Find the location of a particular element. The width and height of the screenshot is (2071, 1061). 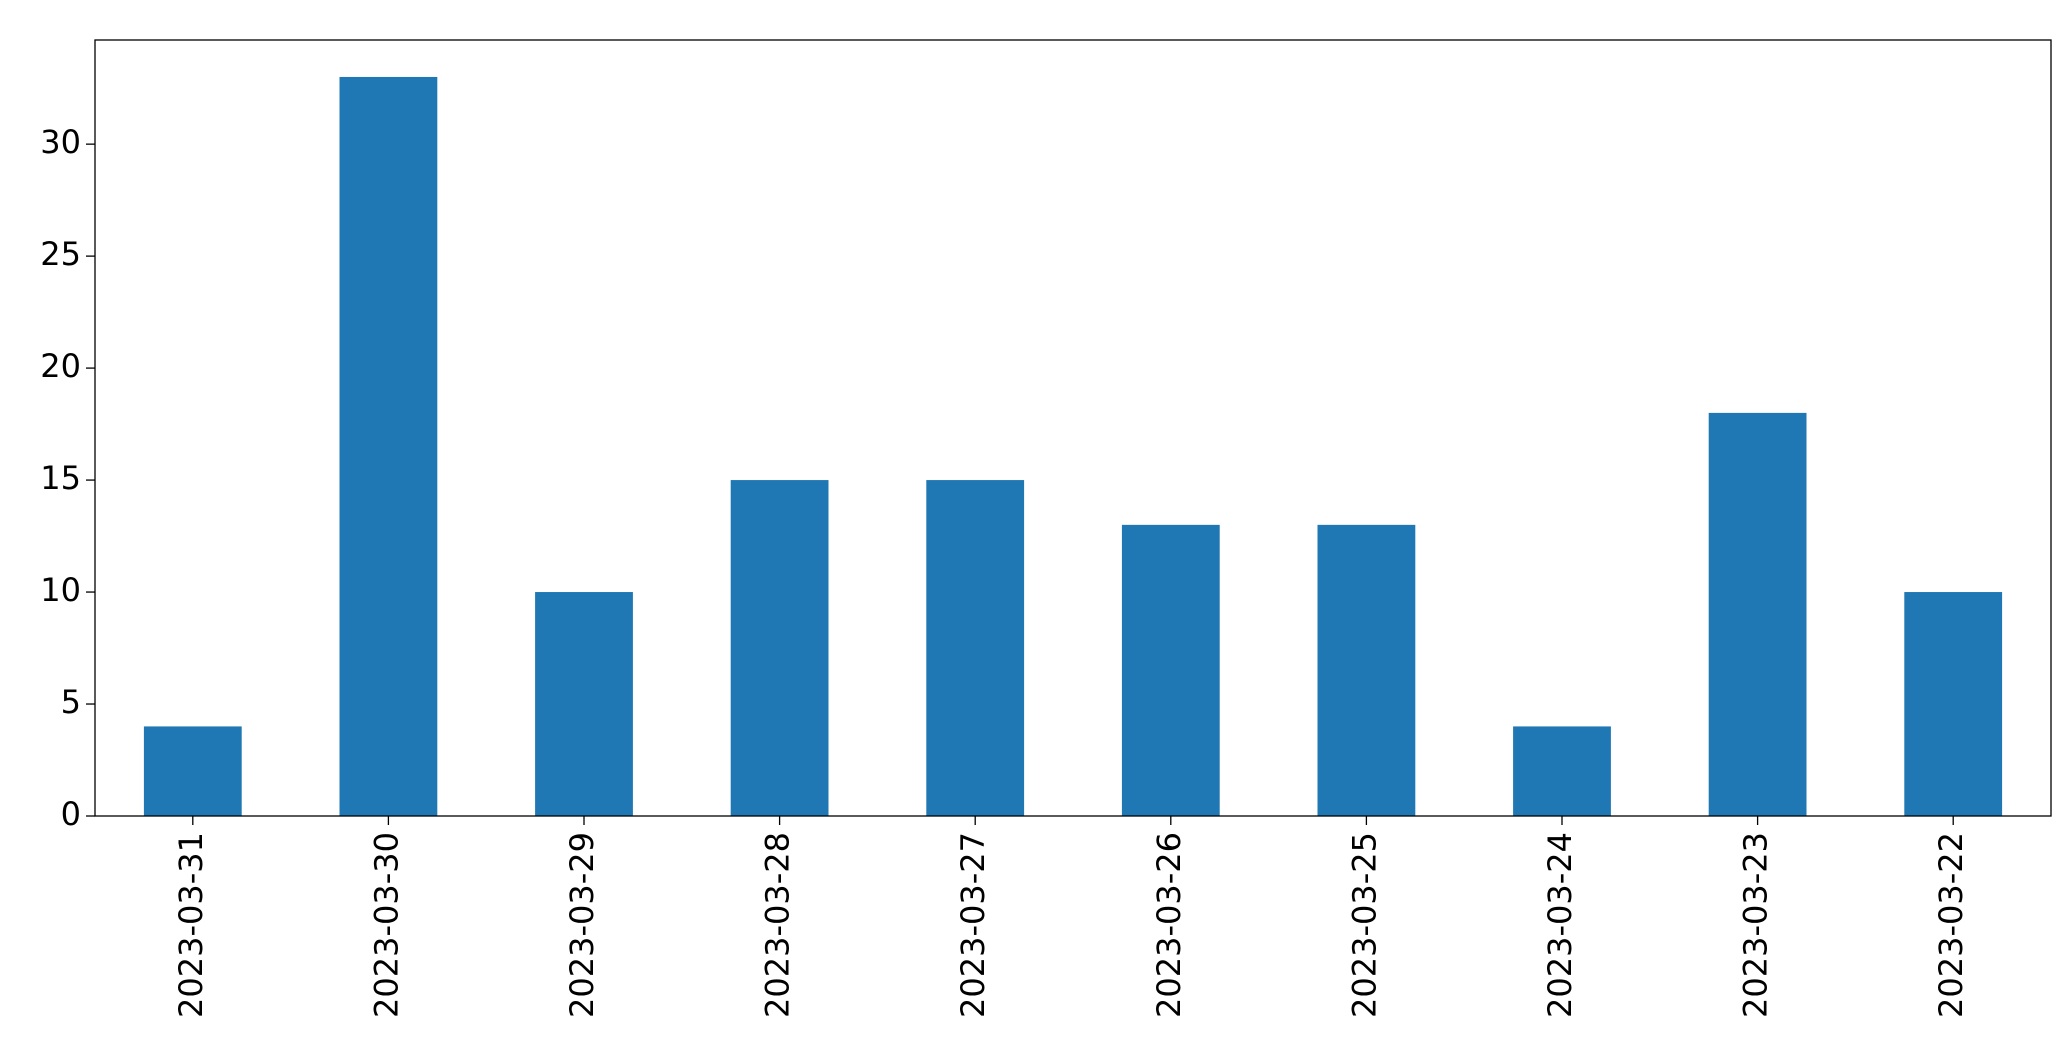

x-tick-label: 2023-03-23 is located at coordinates (1756, 925).